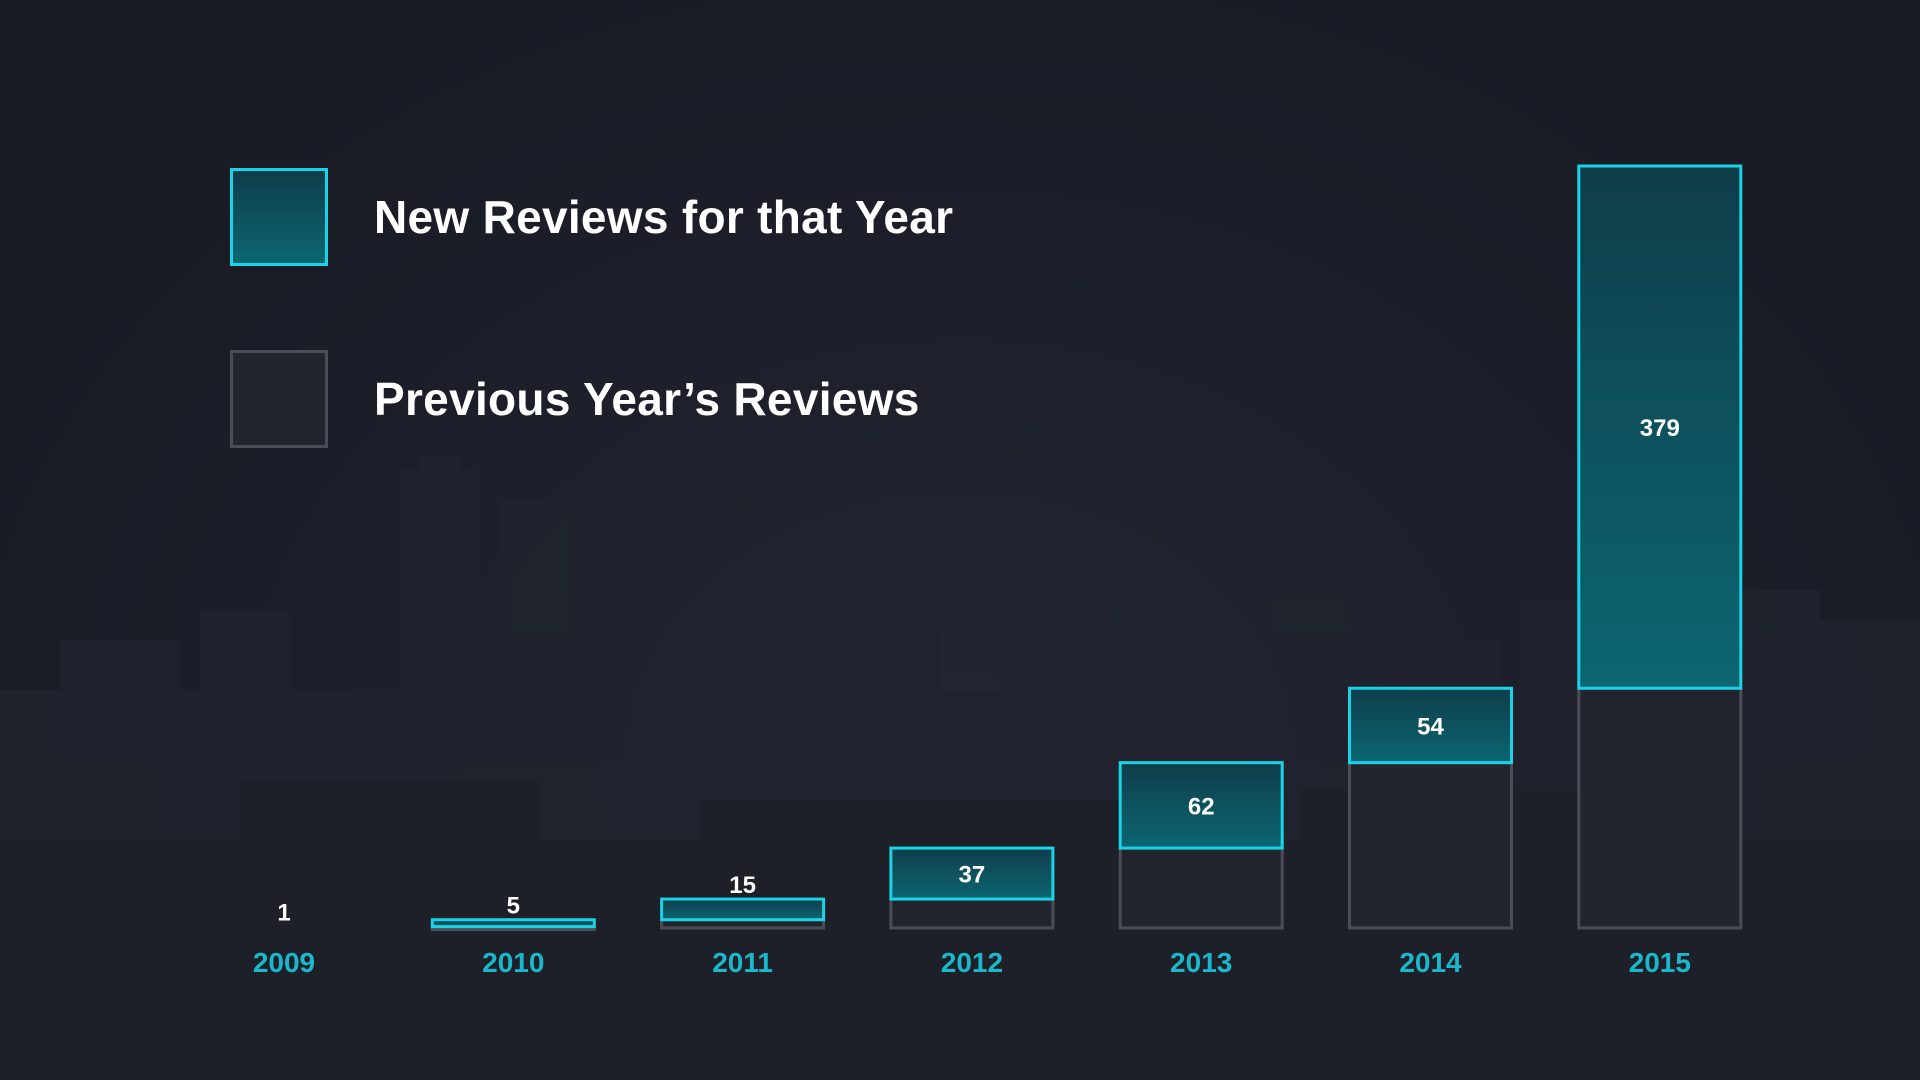 This screenshot has width=1920, height=1080. I want to click on data-label-2013: 62, so click(1201, 806).